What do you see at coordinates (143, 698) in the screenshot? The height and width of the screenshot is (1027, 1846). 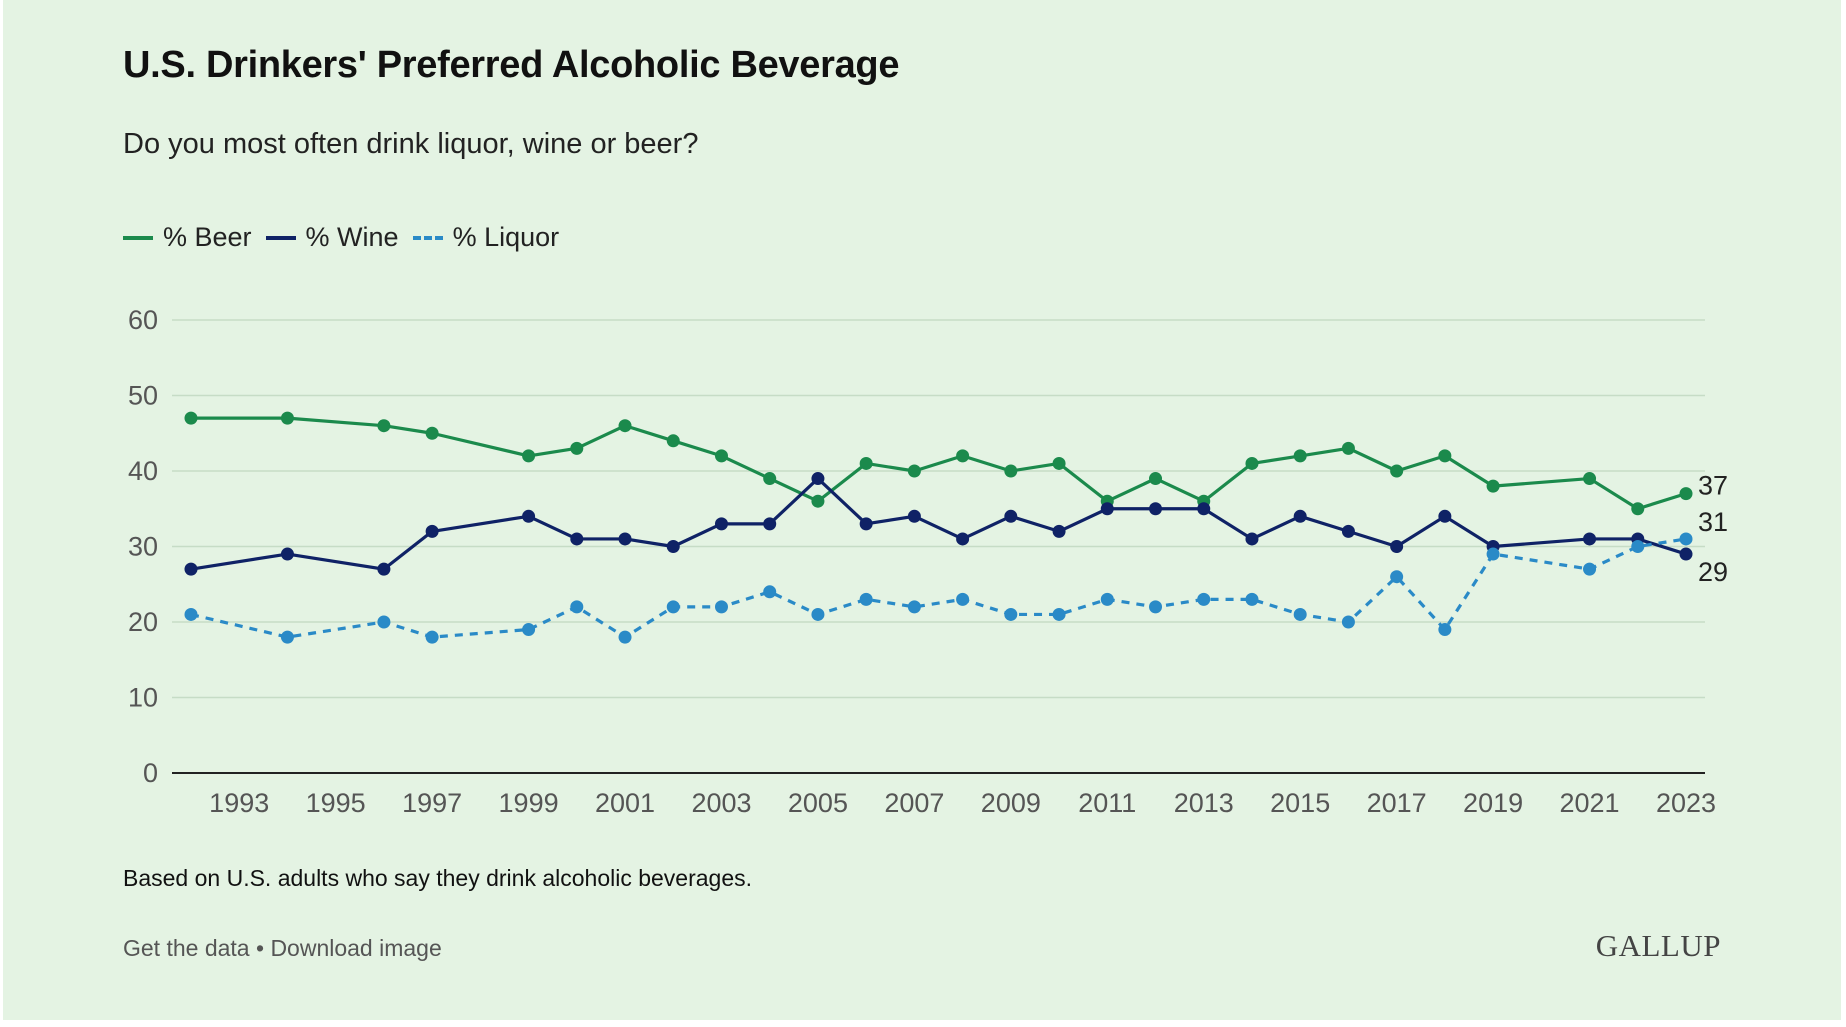 I see `y-tick-label: 10` at bounding box center [143, 698].